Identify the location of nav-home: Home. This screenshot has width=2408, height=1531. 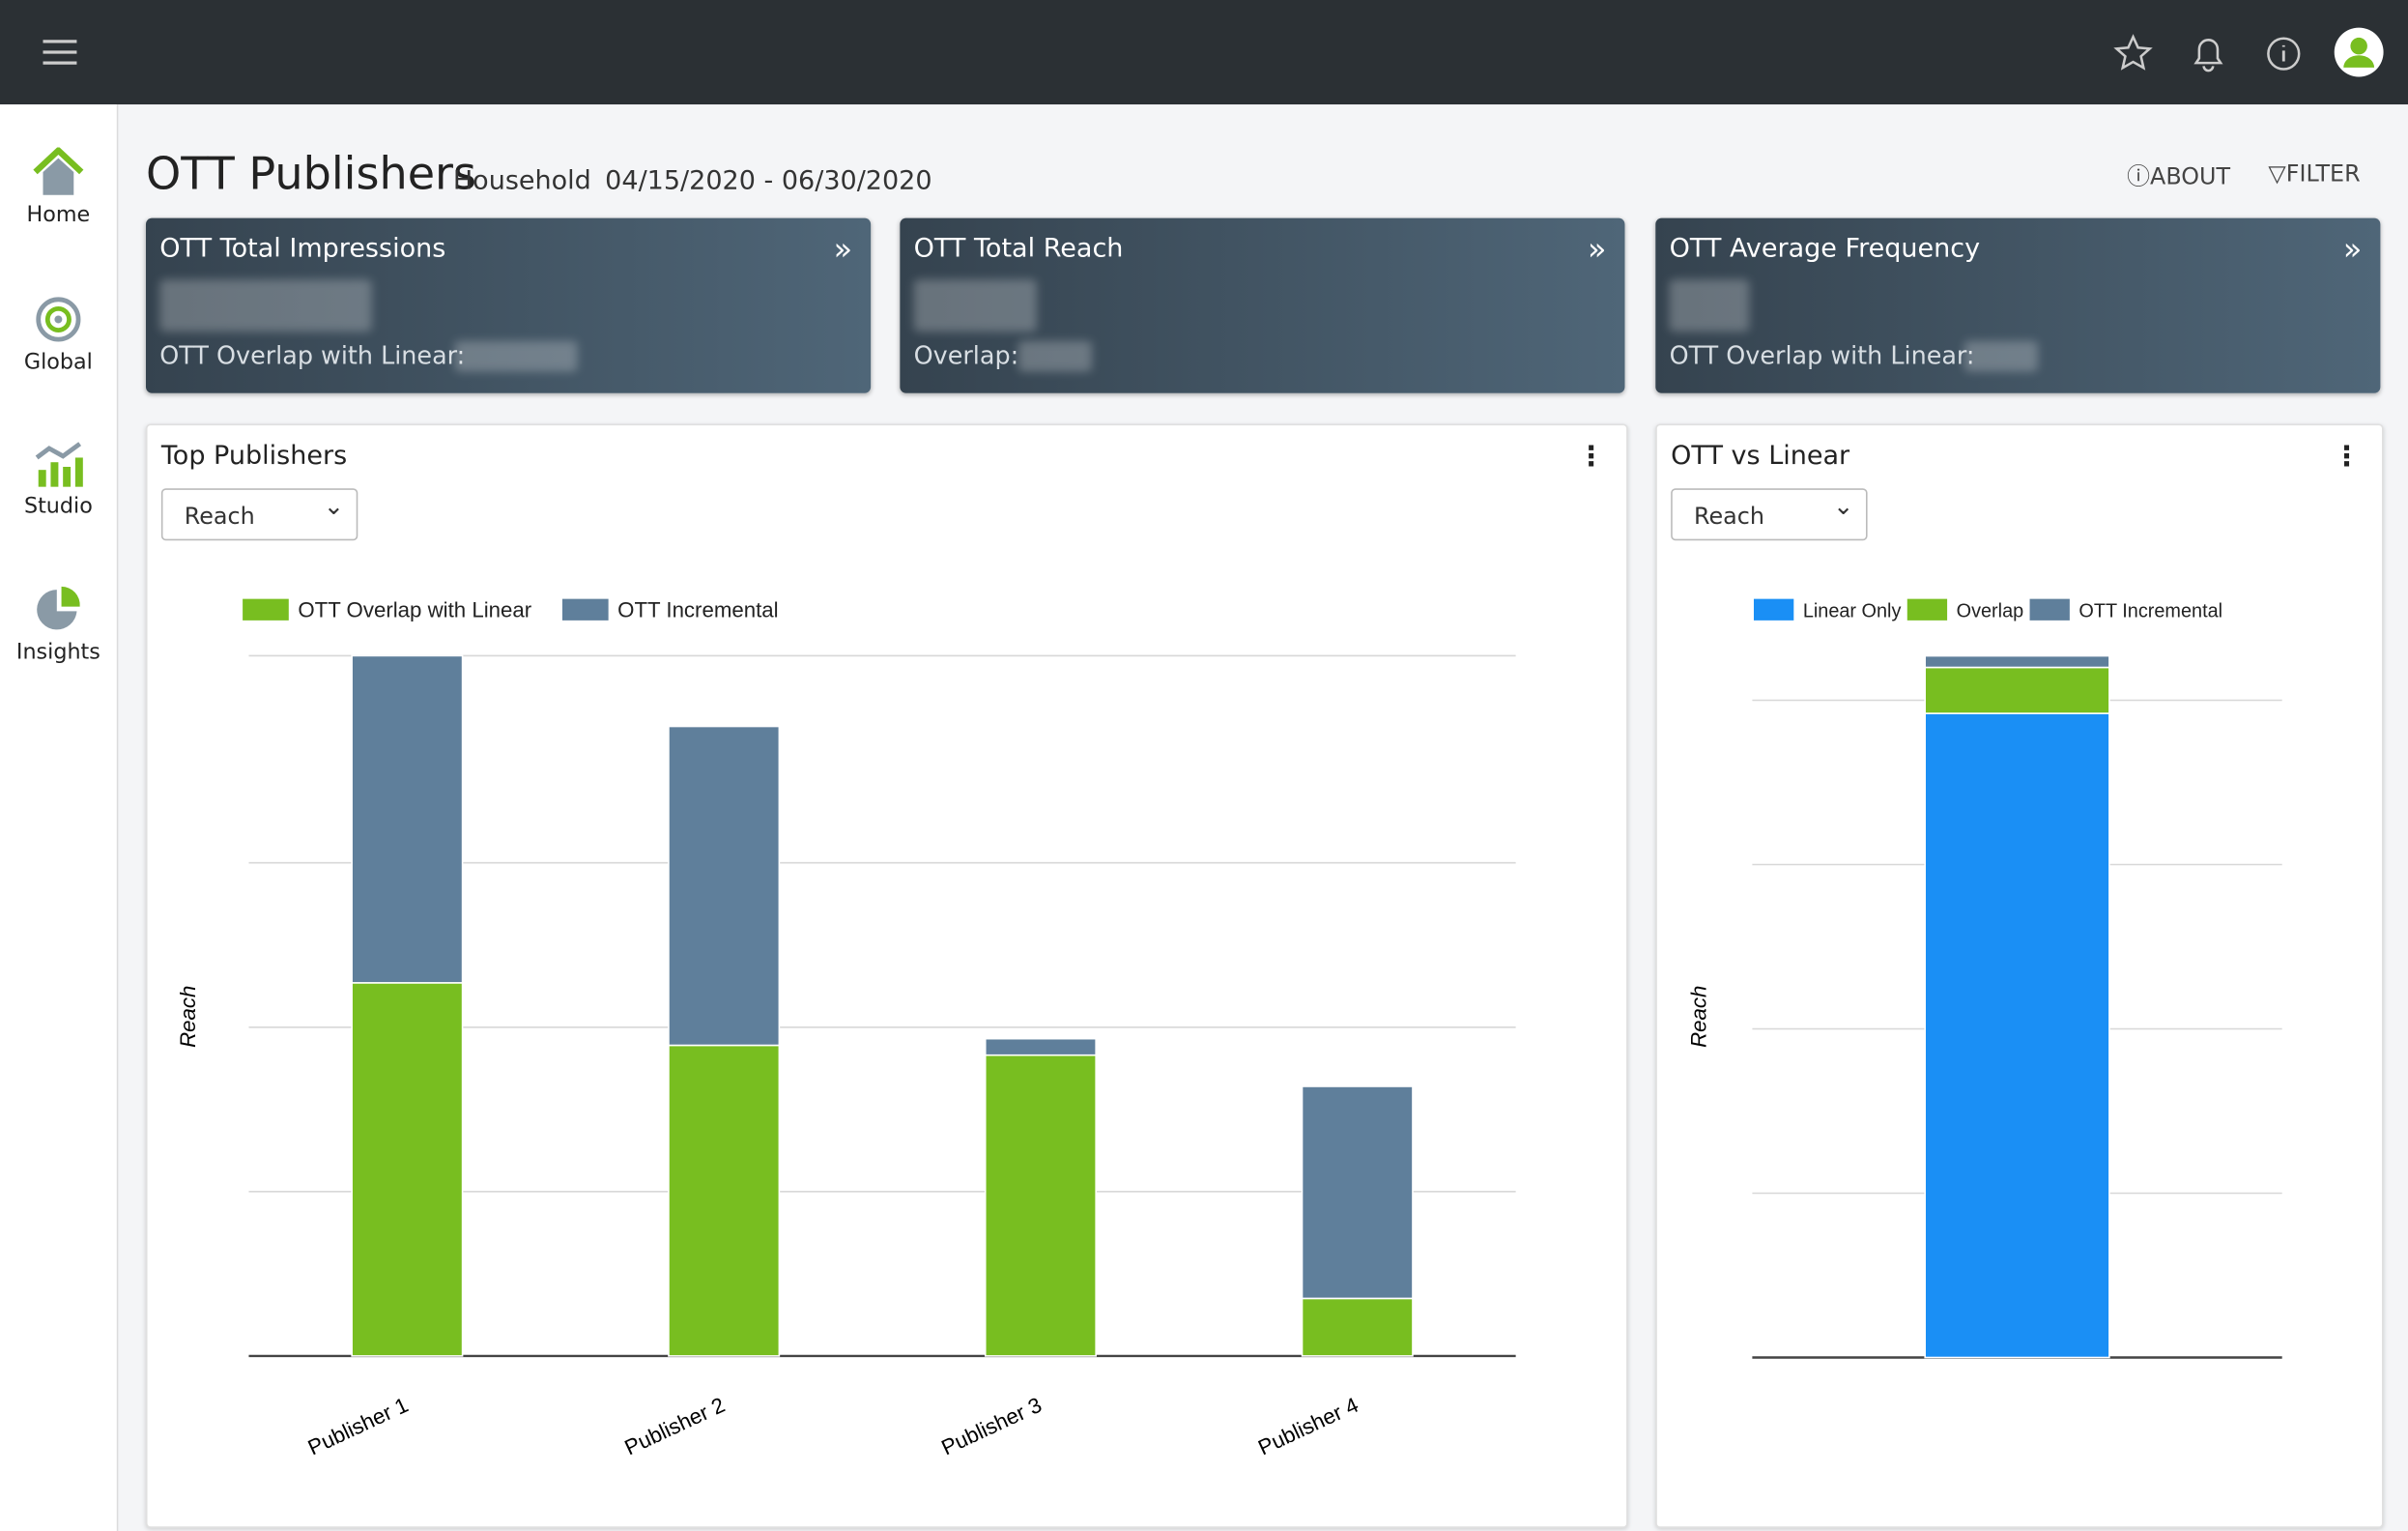
(59, 187).